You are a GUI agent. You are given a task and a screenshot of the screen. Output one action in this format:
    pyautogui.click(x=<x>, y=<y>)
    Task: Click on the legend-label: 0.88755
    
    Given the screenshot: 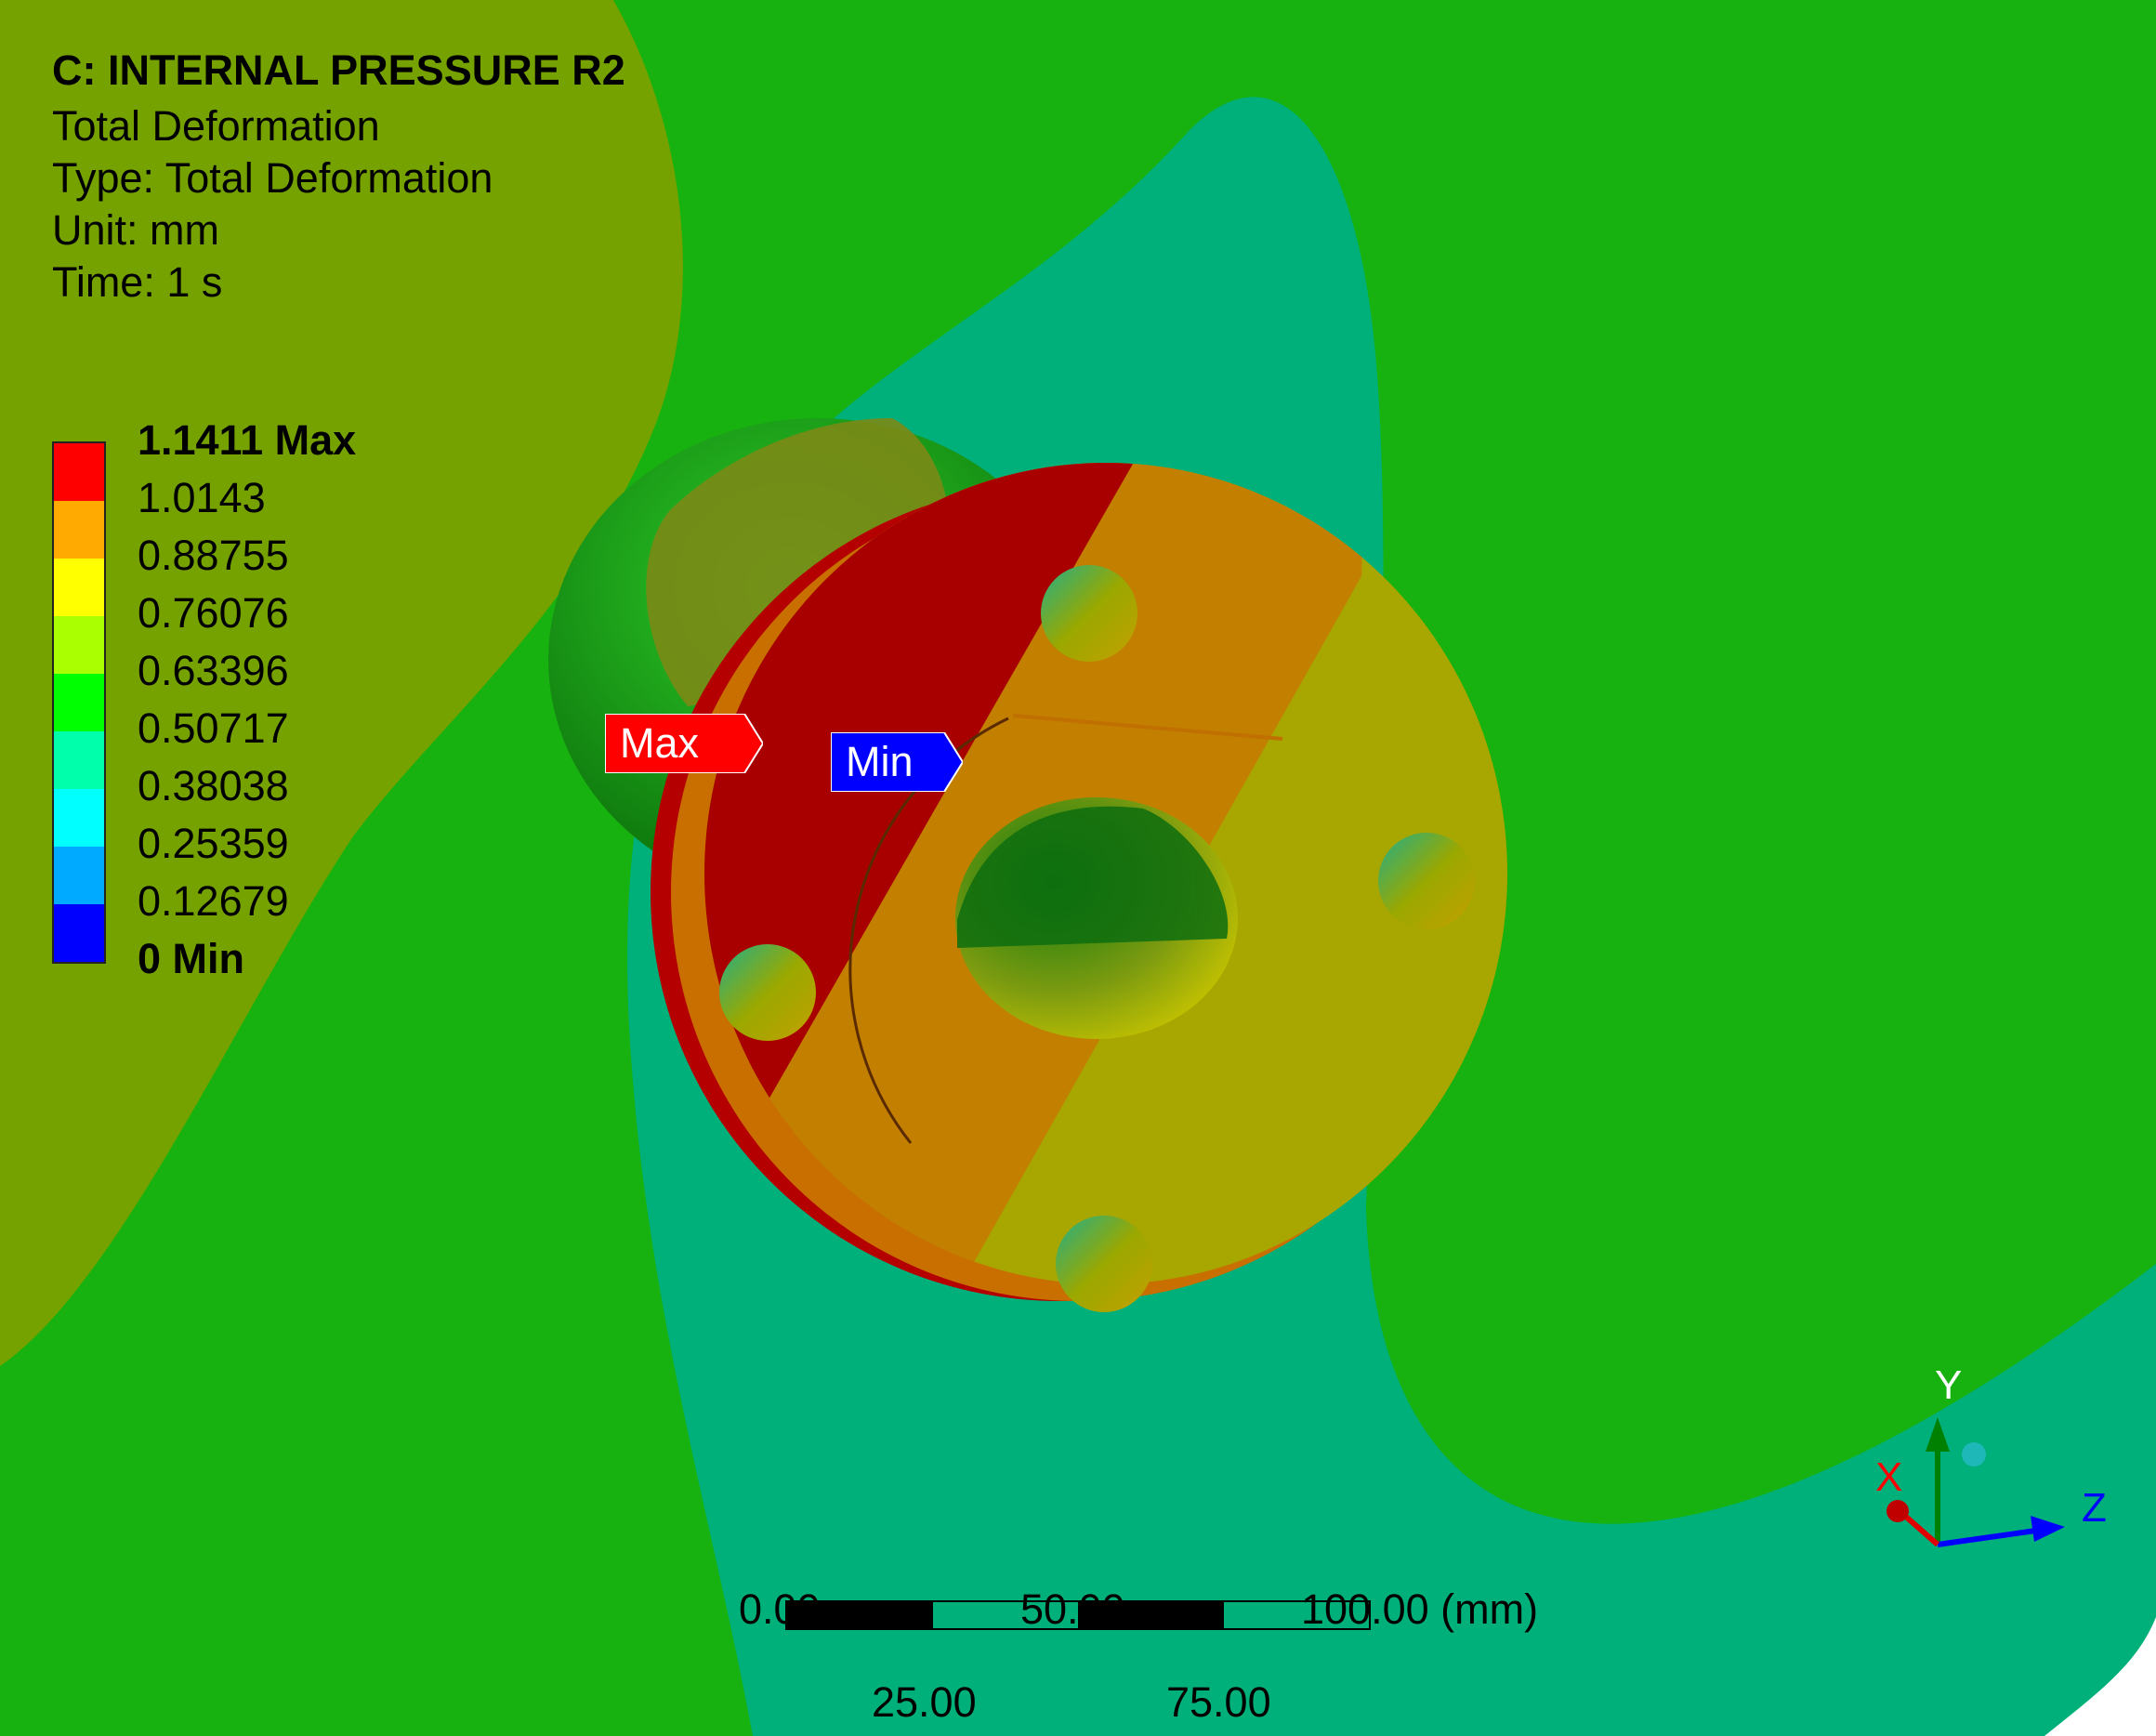 What is the action you would take?
    pyautogui.click(x=214, y=555)
    